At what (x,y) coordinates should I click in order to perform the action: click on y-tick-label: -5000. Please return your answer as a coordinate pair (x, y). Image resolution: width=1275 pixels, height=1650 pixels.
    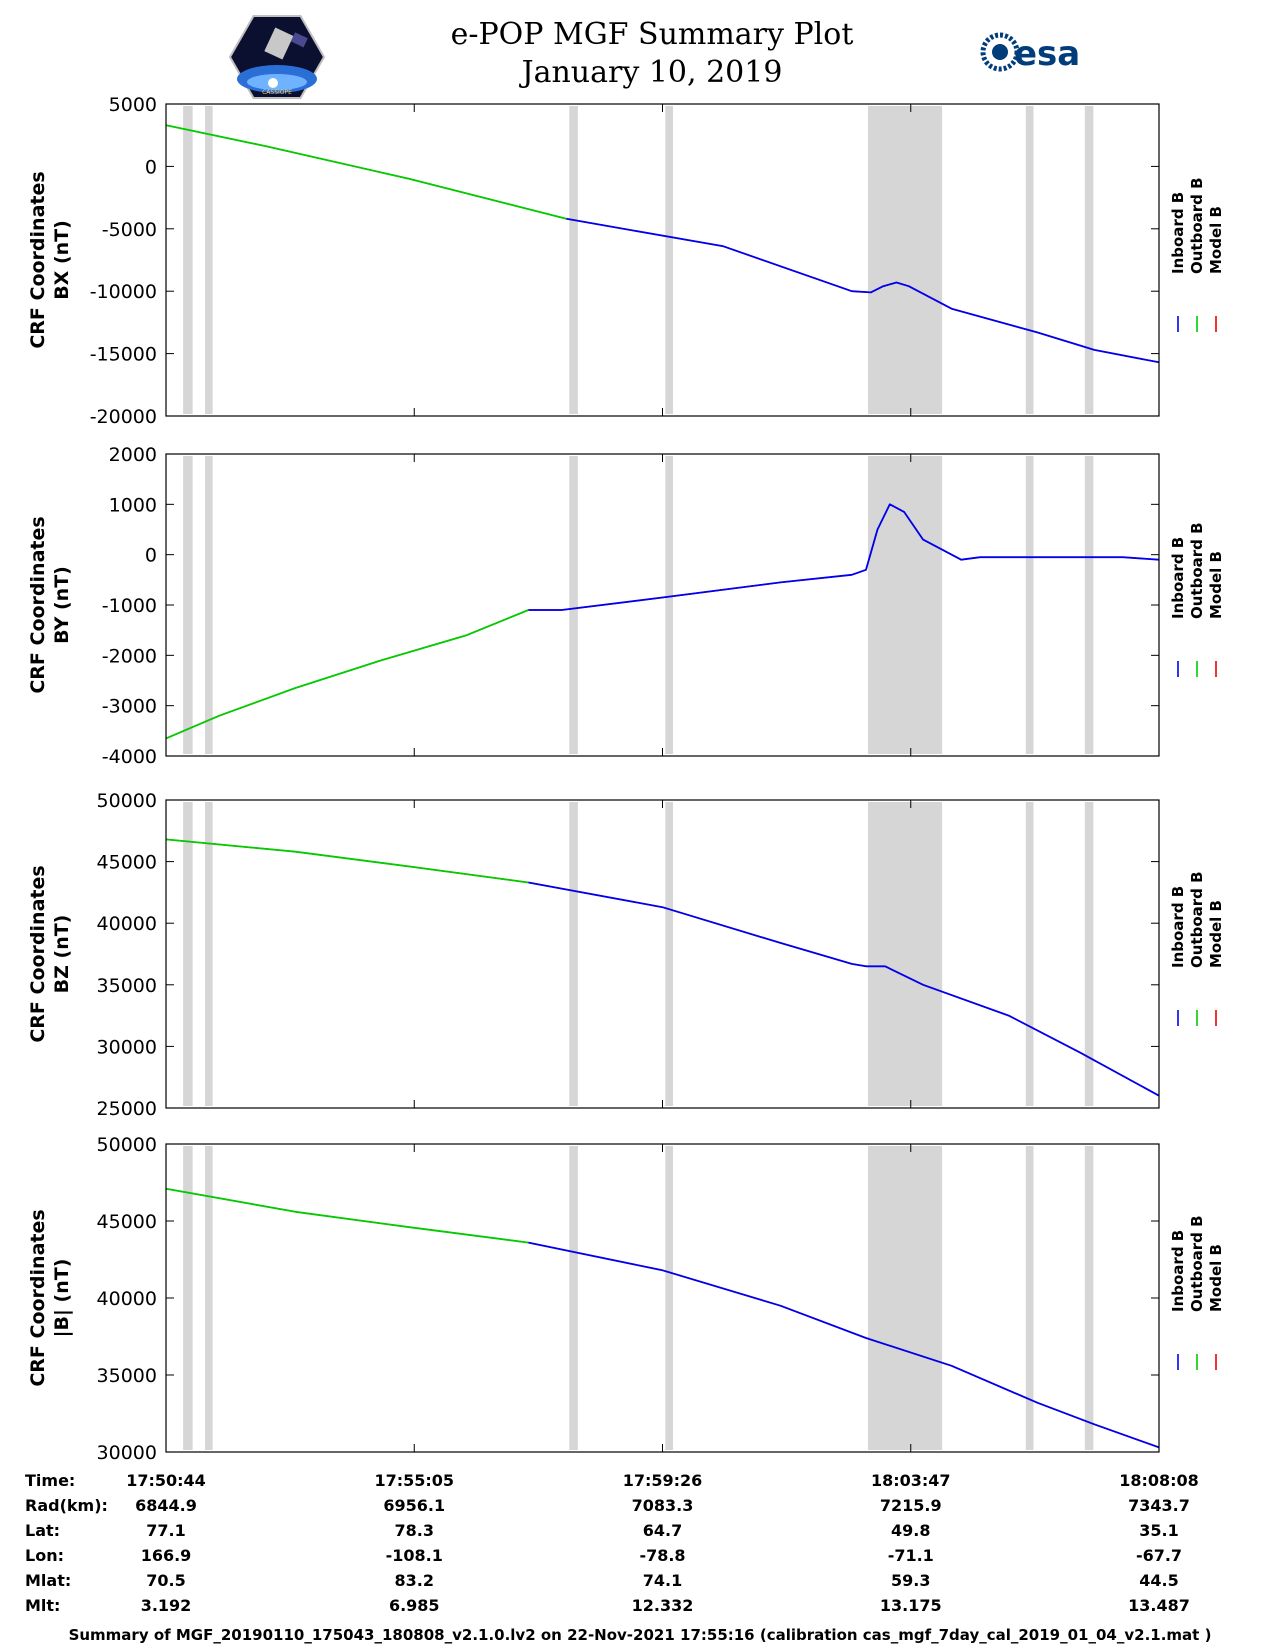
    Looking at the image, I should click on (129, 230).